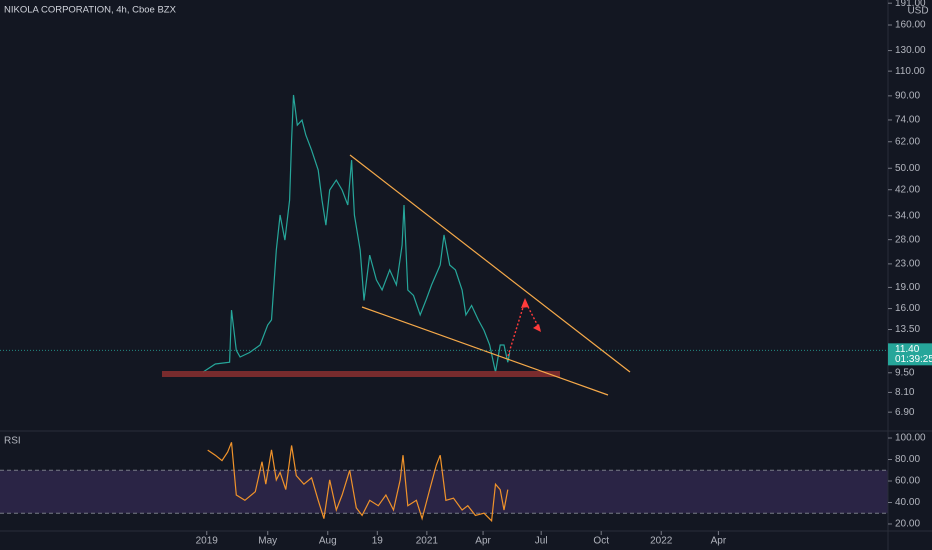 Image resolution: width=932 pixels, height=550 pixels. What do you see at coordinates (541, 541) in the screenshot?
I see `x-tick-label: Jul` at bounding box center [541, 541].